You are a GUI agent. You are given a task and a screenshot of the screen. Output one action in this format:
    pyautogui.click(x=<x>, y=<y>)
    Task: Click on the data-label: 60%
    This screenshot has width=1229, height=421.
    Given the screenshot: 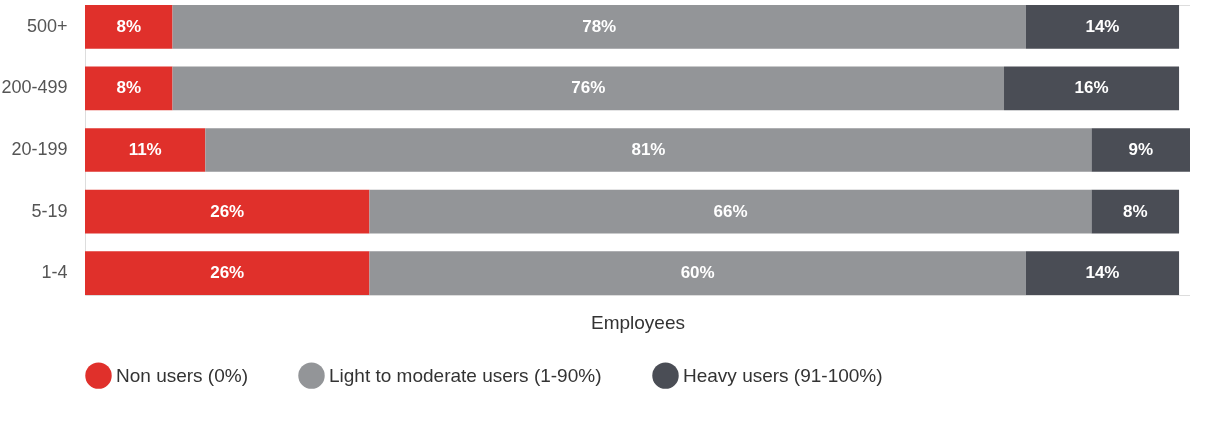 What is the action you would take?
    pyautogui.click(x=697, y=273)
    